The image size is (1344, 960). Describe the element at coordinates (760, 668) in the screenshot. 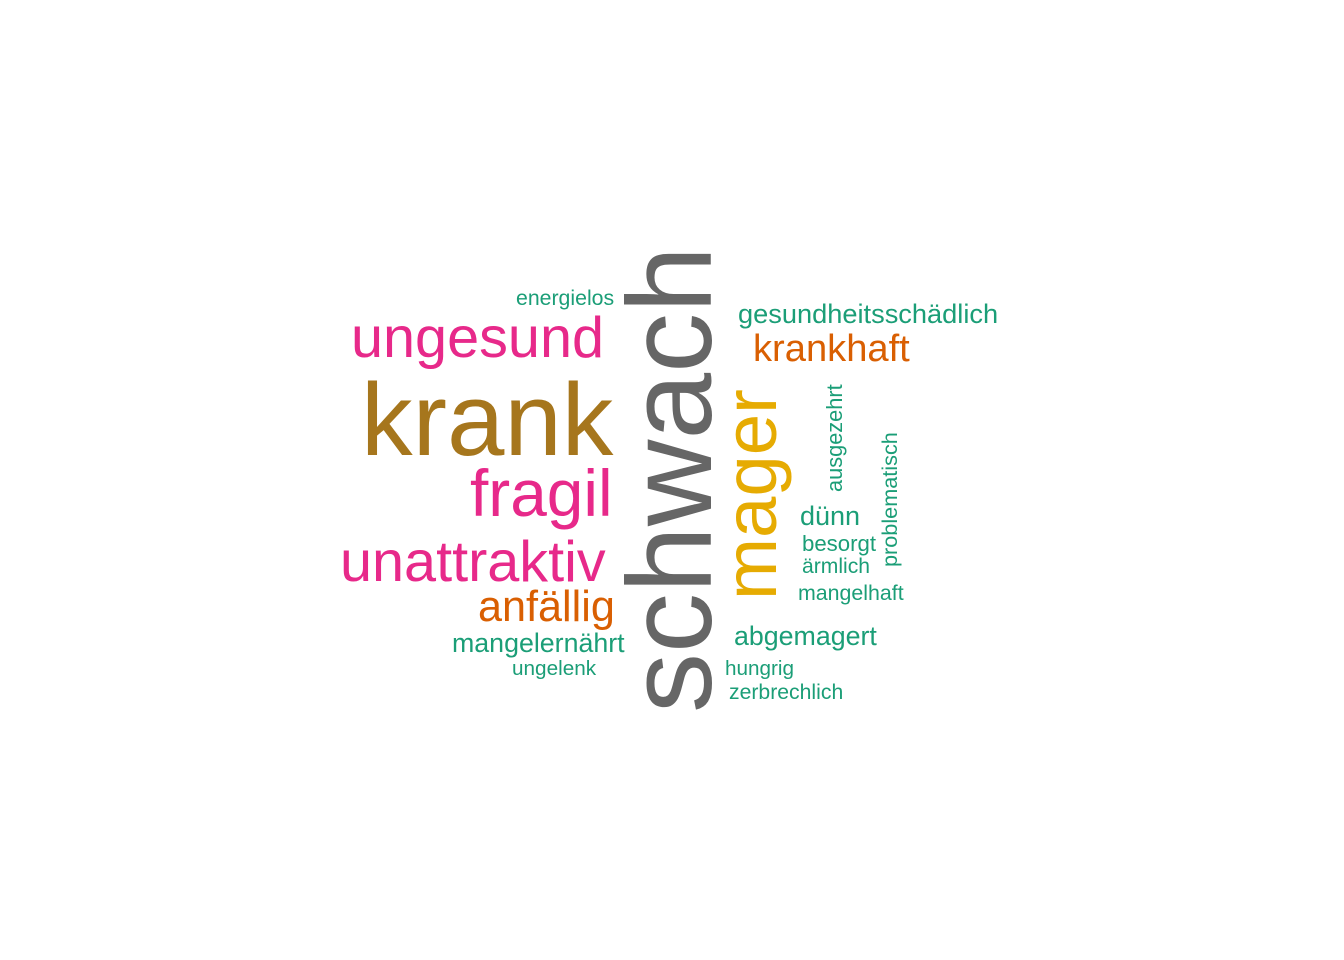

I see `word-hungrig: hungrig` at that location.